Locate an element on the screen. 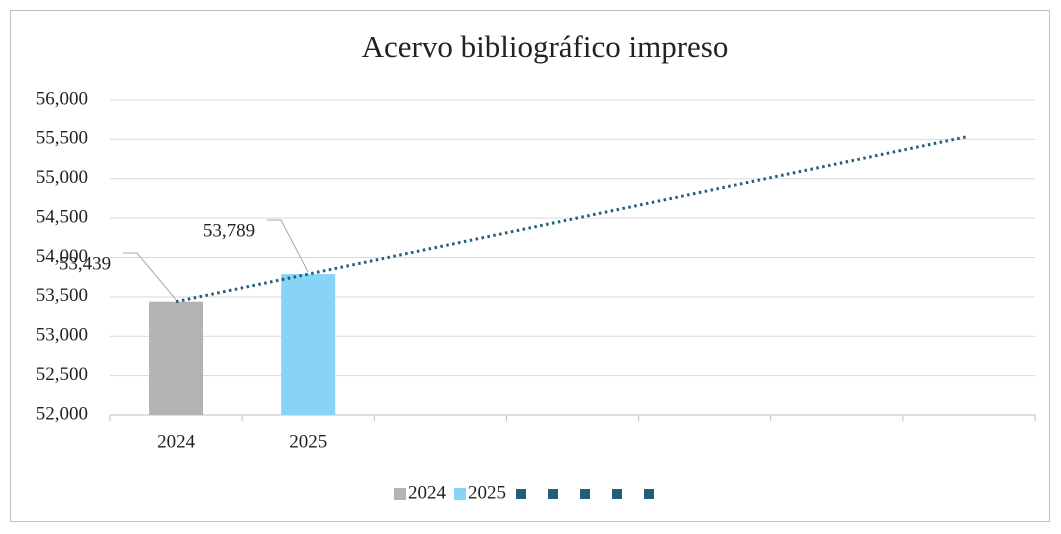 This screenshot has width=1061, height=534. data-label: 53,789 is located at coordinates (229, 230).